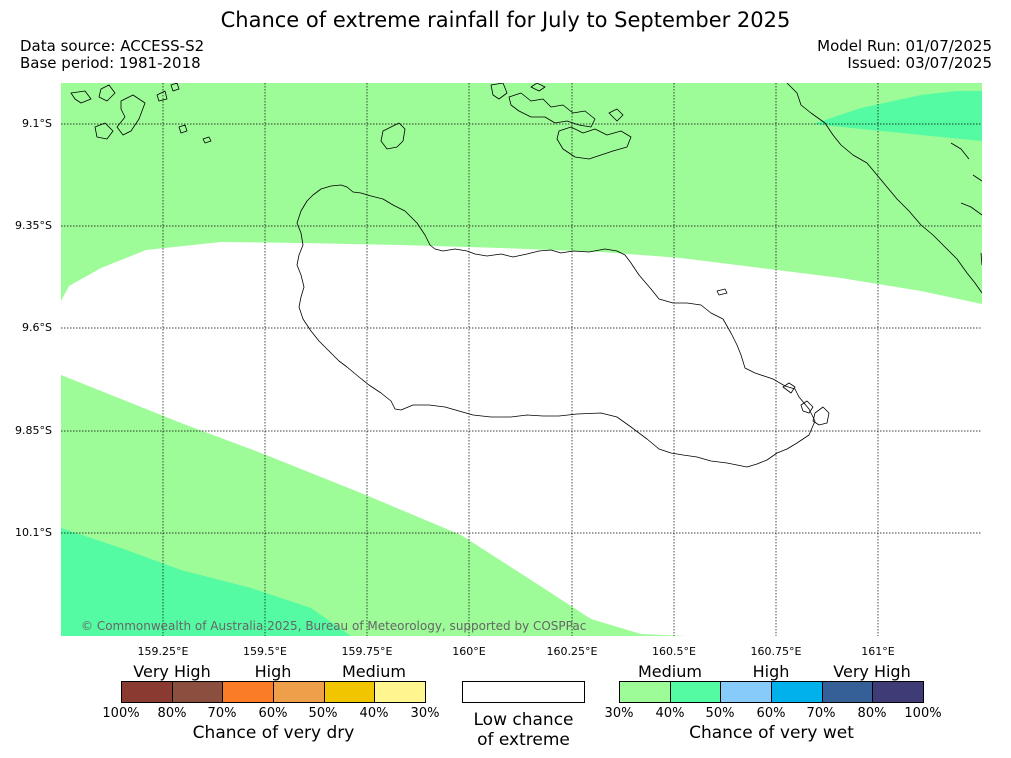 The height and width of the screenshot is (758, 1011). I want to click on lon-label-5: 160.25°E, so click(572, 651).